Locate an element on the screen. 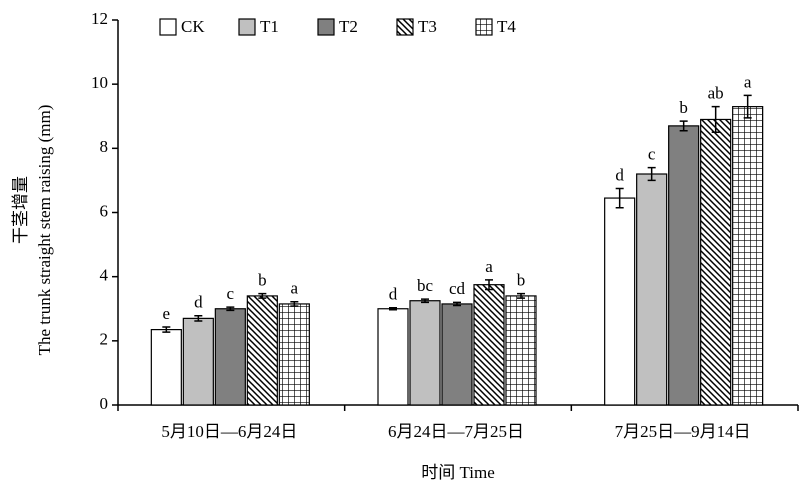  y-tick-label: 12 is located at coordinates (99, 18).